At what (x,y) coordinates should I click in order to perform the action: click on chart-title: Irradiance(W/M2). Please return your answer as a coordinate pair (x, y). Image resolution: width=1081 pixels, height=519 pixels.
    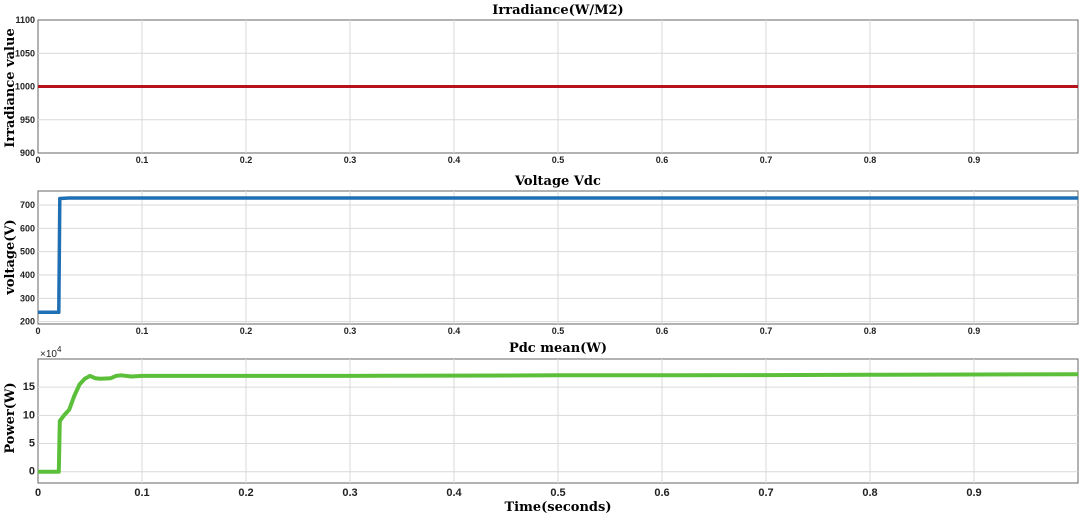
    Looking at the image, I should click on (557, 10).